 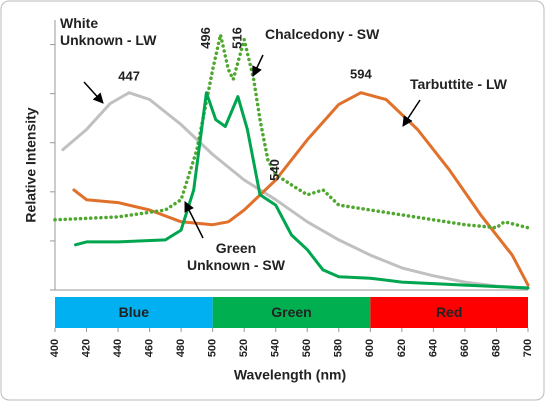 I want to click on x-tick-label: 700, so click(x=528, y=348).